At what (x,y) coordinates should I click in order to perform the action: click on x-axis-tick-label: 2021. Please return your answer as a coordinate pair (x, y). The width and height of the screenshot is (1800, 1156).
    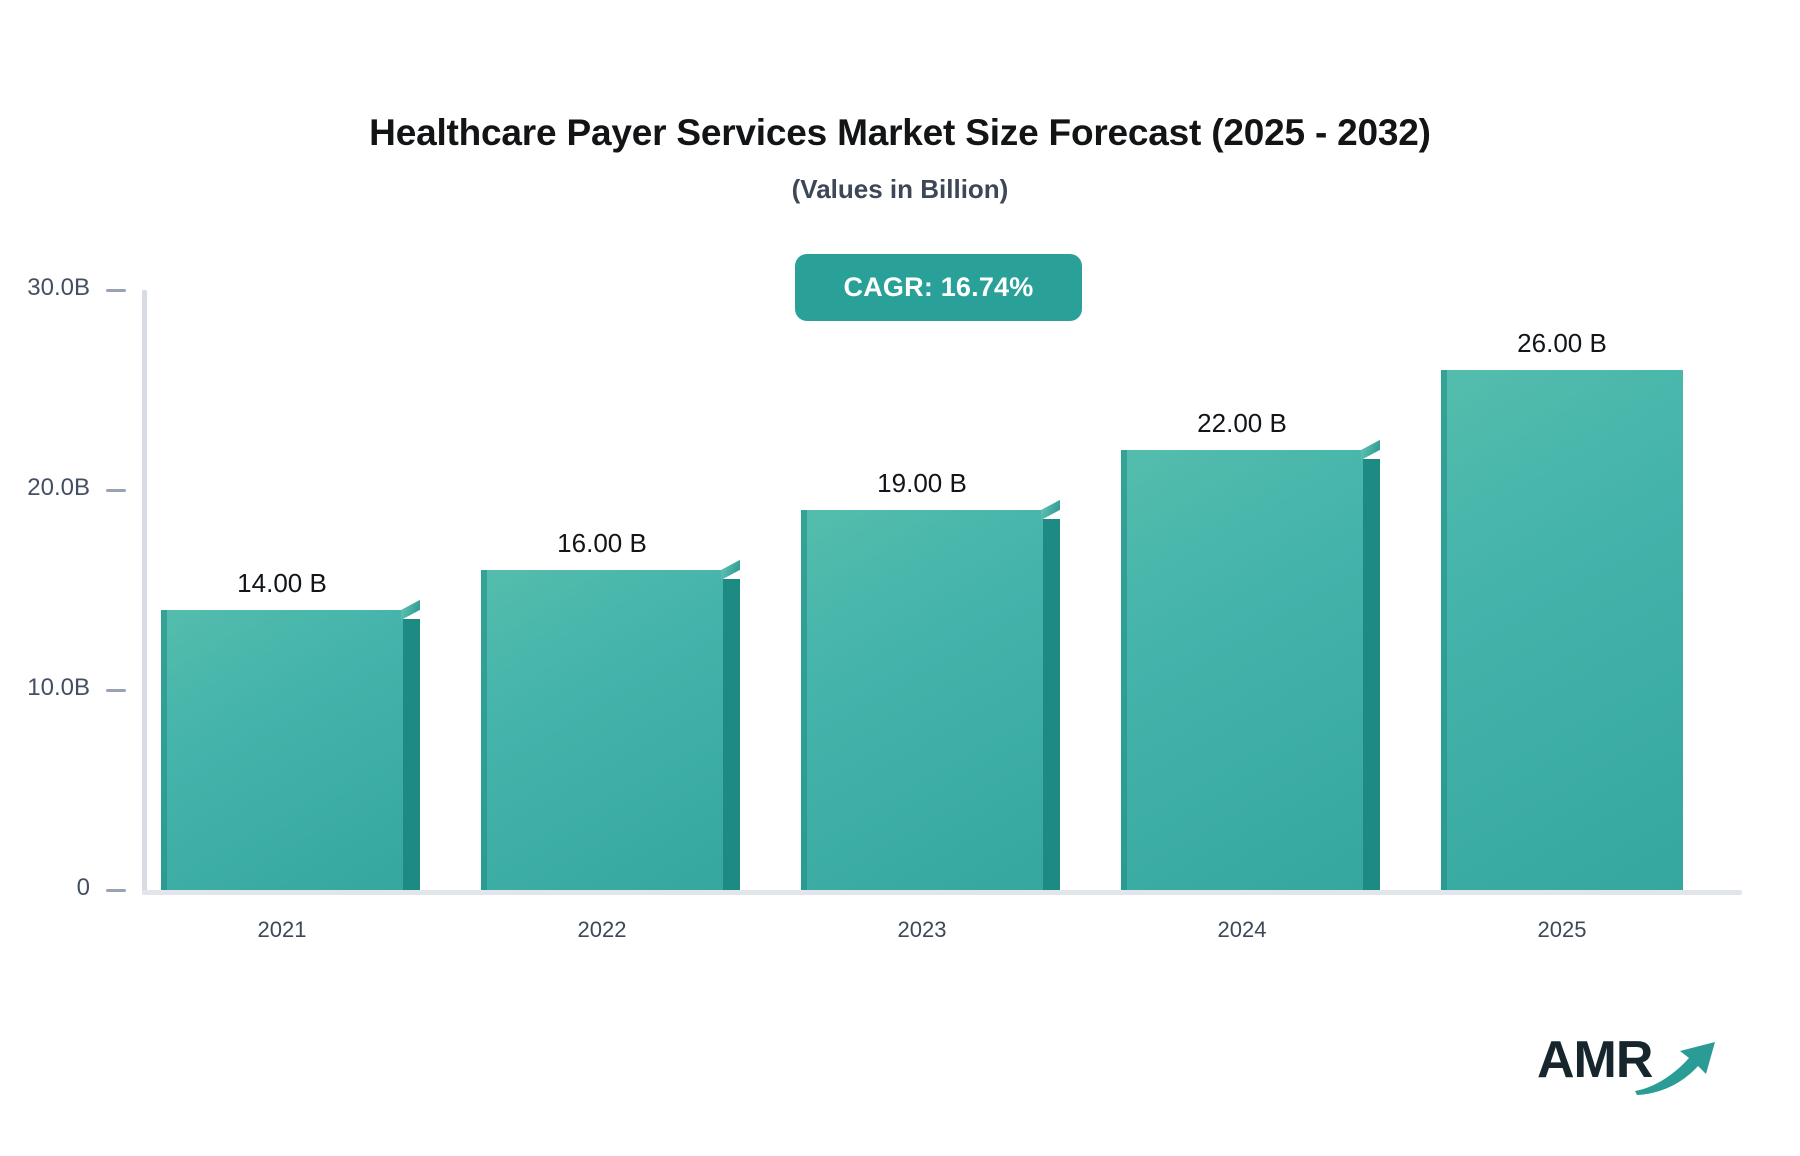
    Looking at the image, I should click on (282, 929).